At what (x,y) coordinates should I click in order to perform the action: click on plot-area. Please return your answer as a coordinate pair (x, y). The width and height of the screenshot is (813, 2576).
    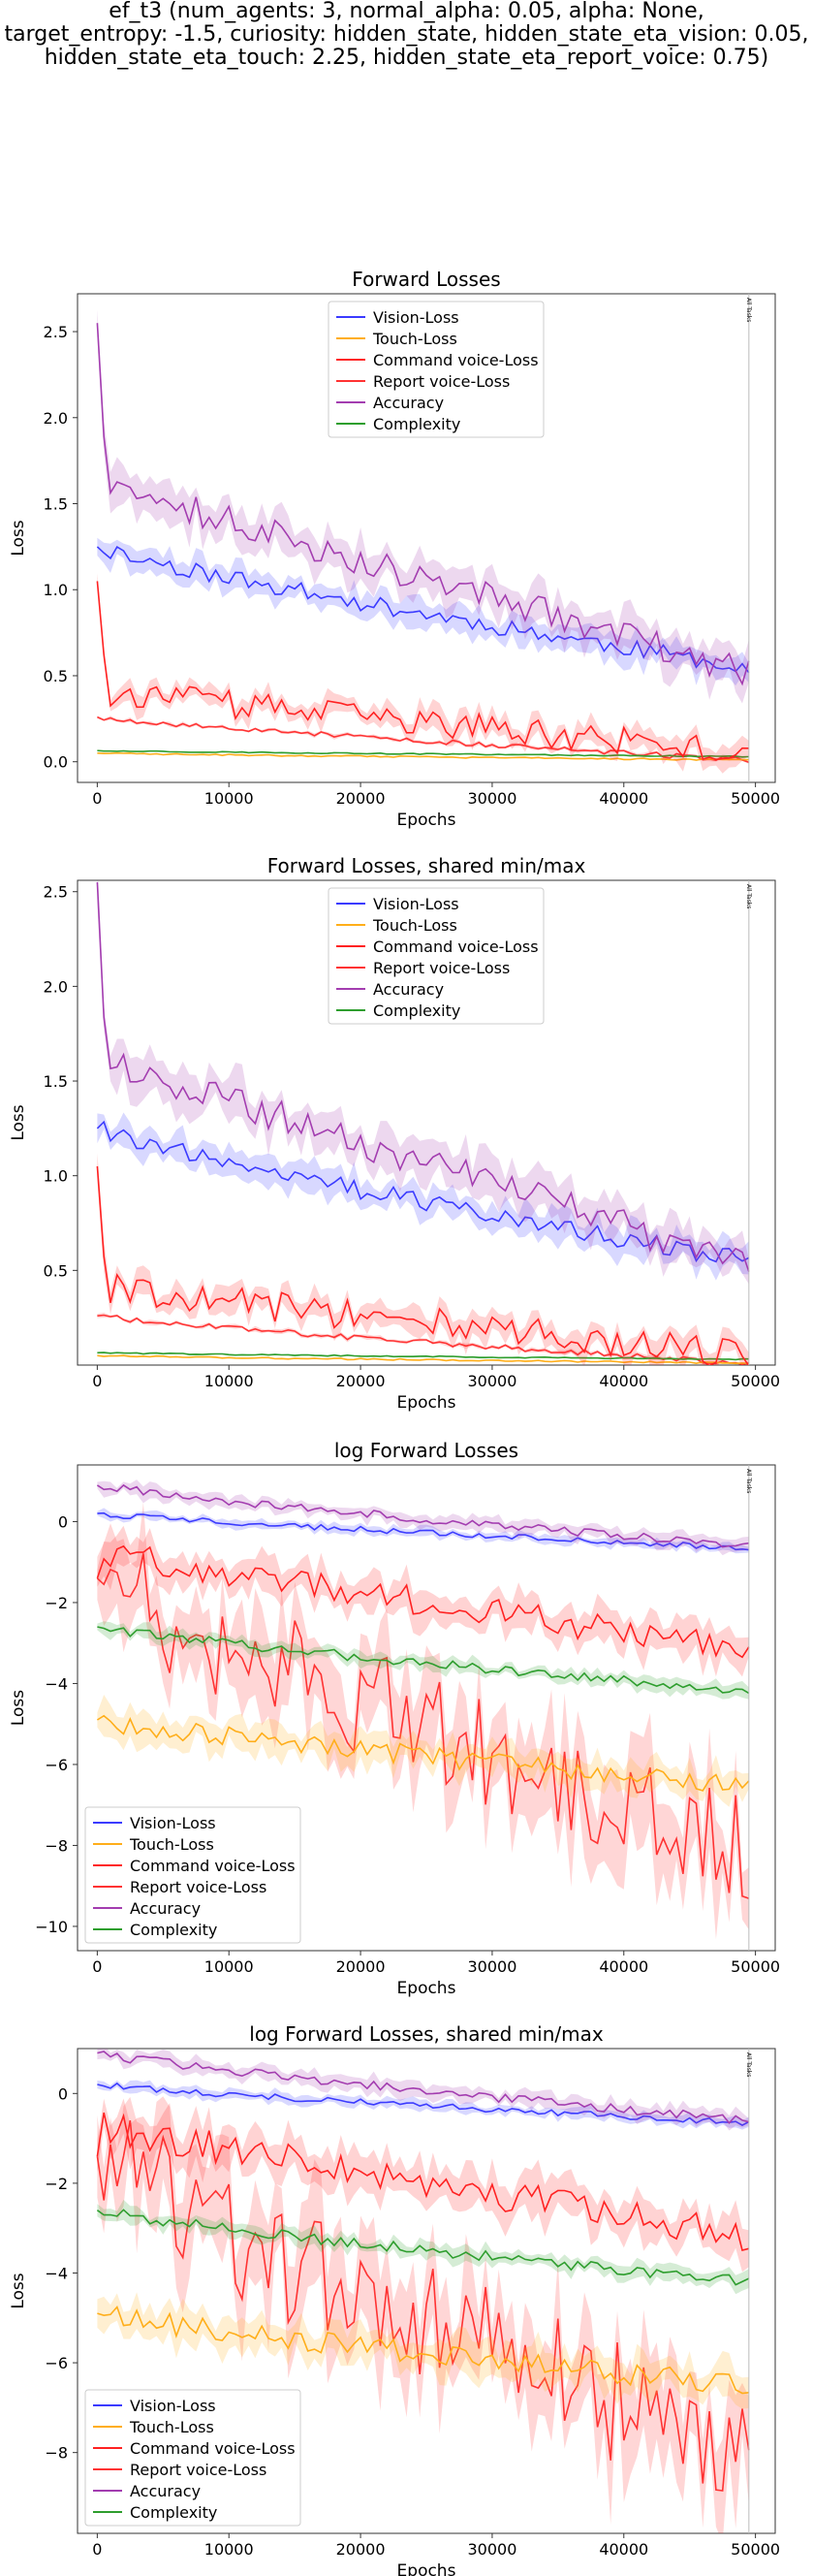
    Looking at the image, I should click on (423, 1709).